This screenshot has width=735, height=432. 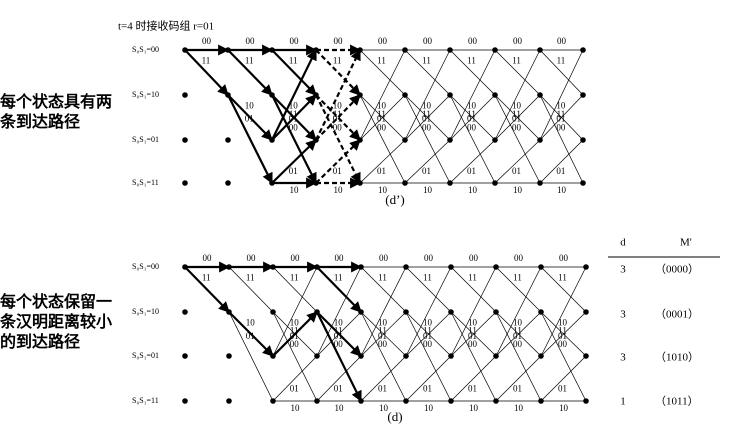 I want to click on table-cell: （1010）, so click(x=677, y=357).